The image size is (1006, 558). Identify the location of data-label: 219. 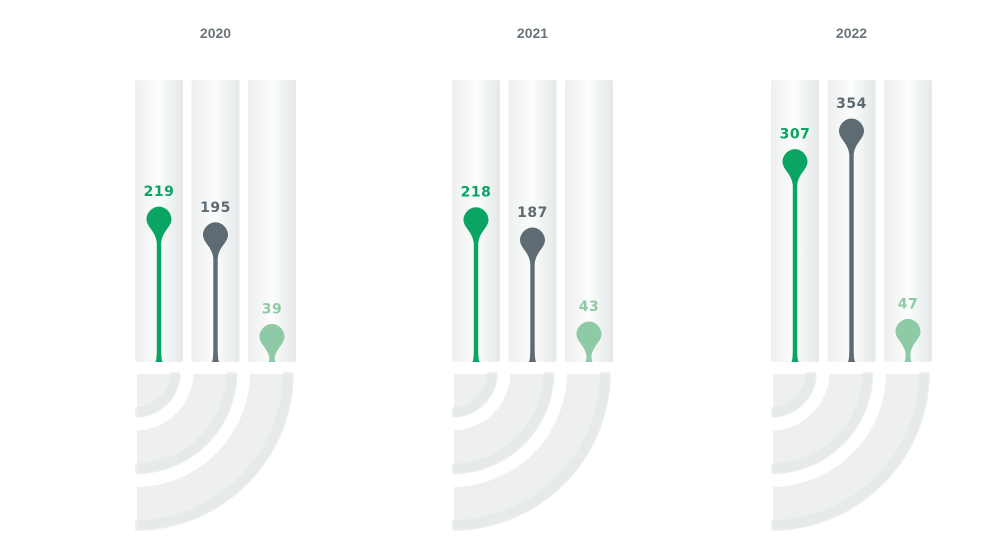
(159, 192).